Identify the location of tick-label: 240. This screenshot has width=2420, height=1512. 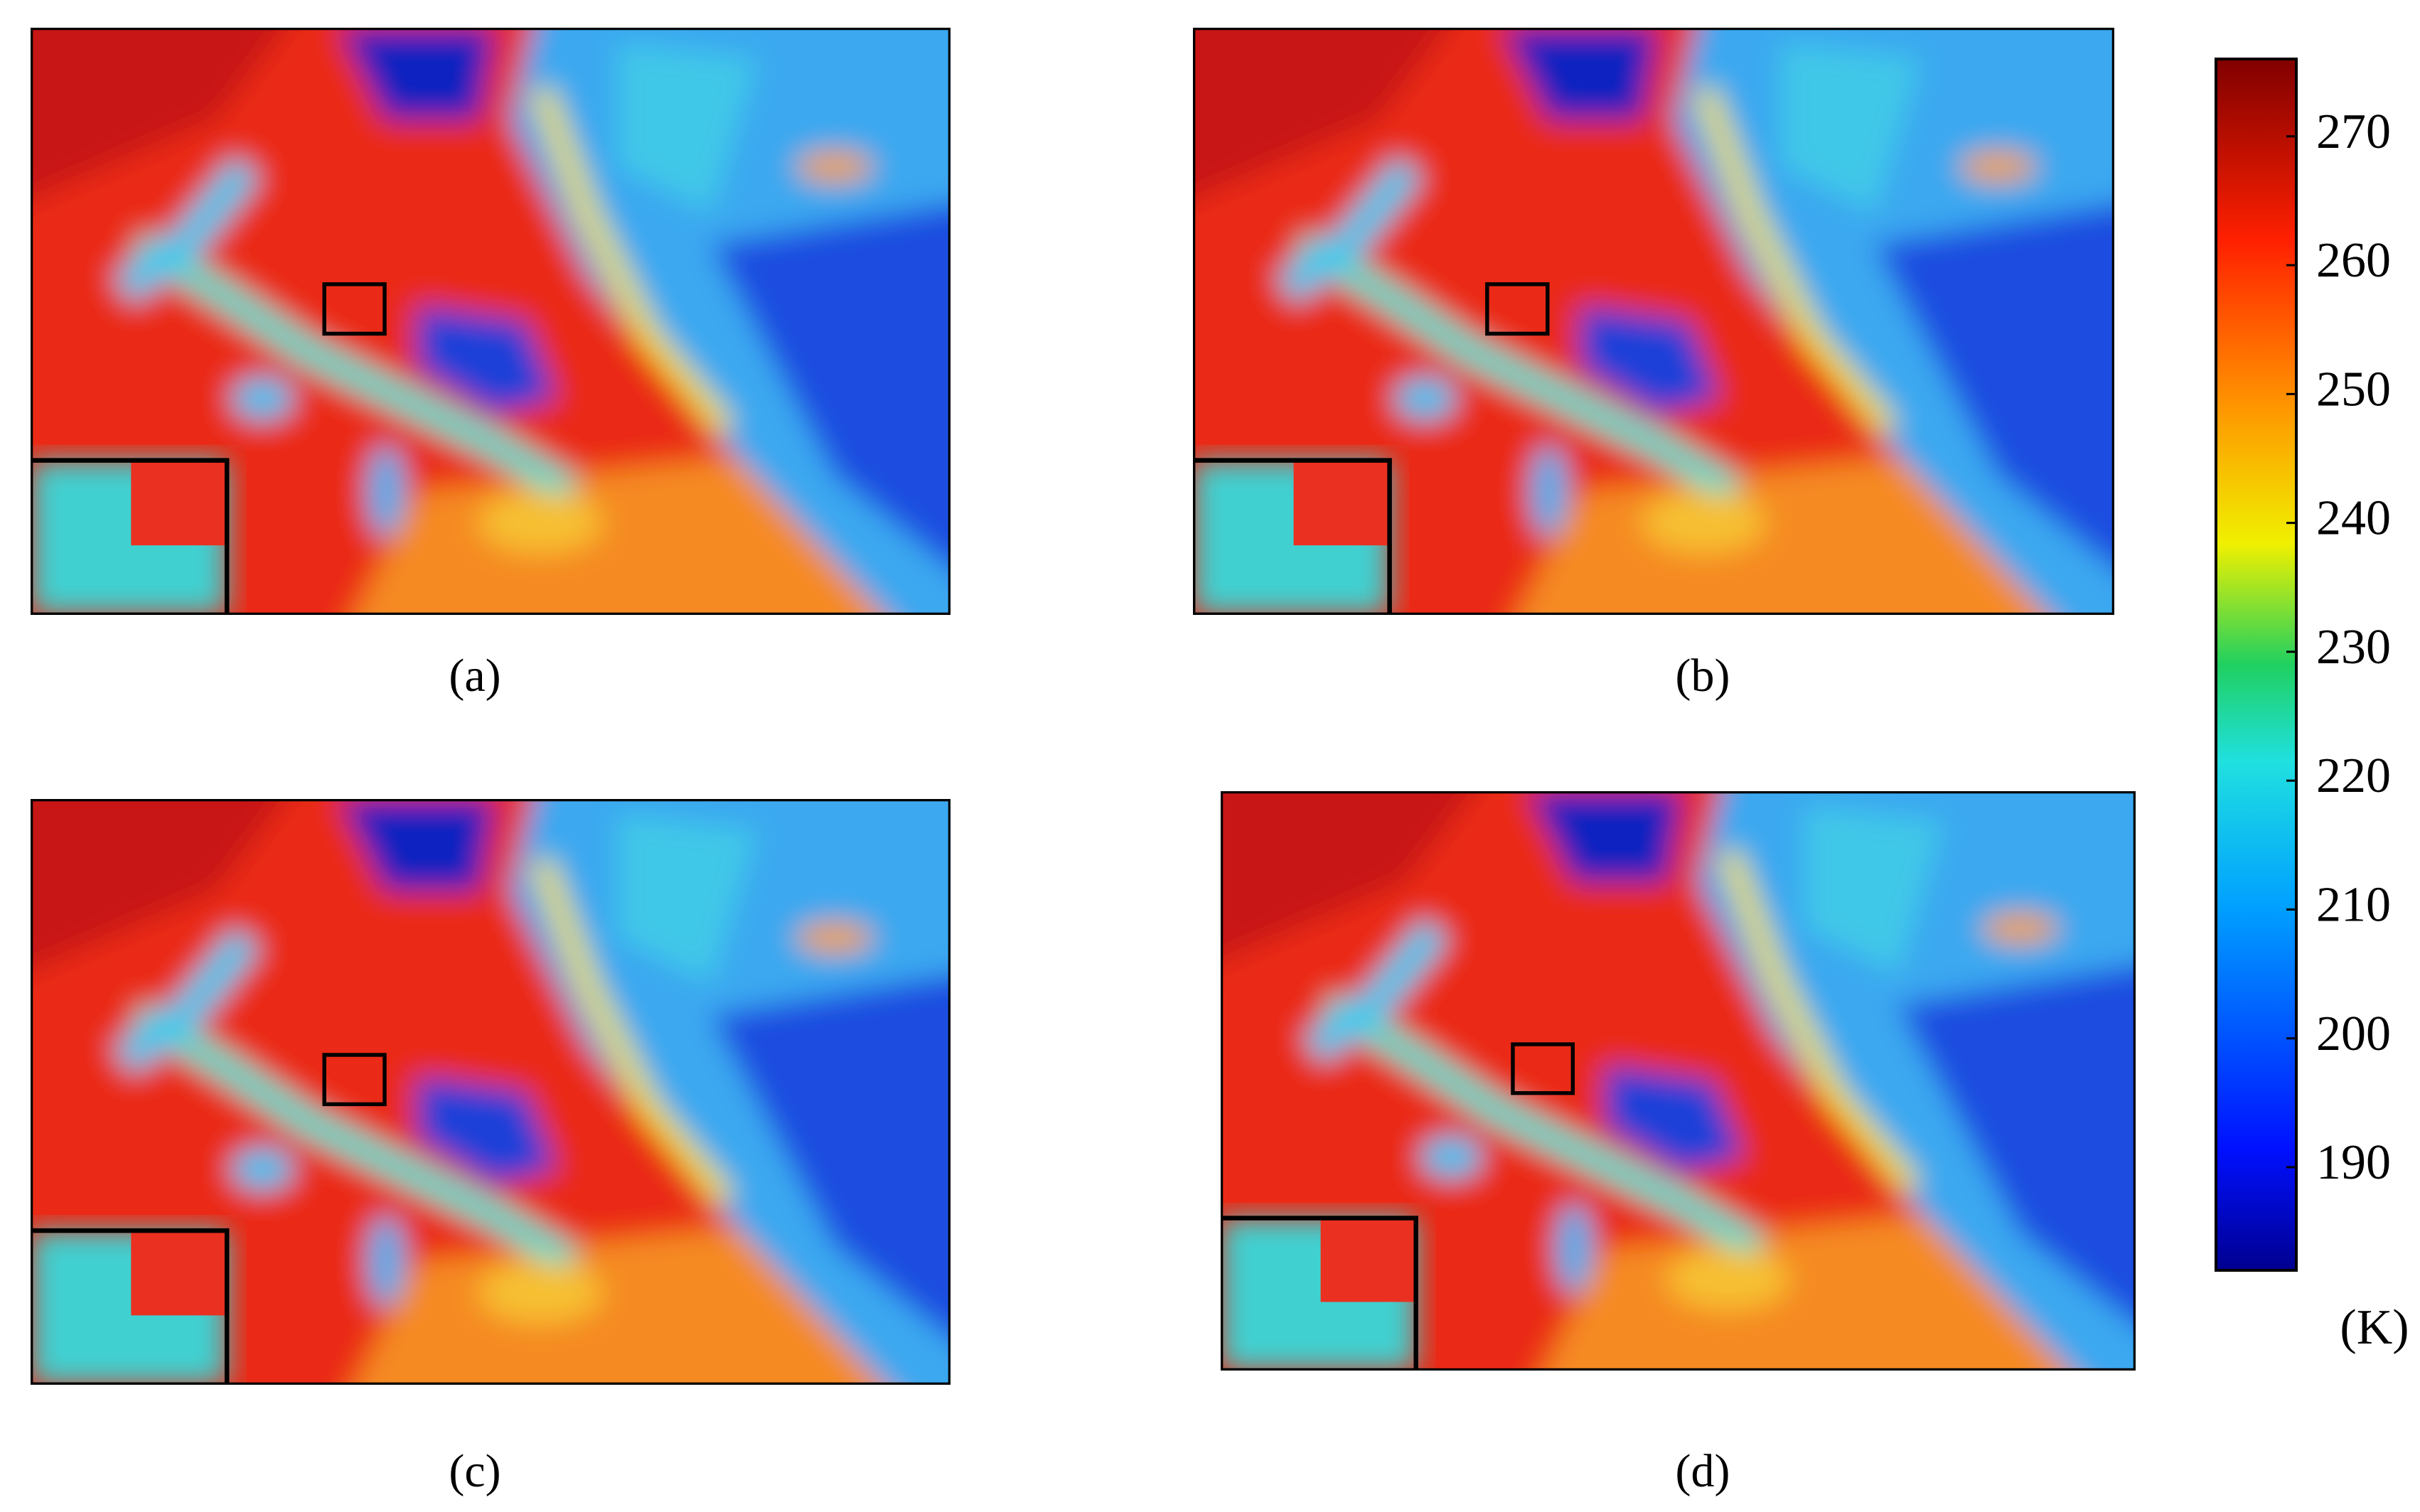
(2353, 518).